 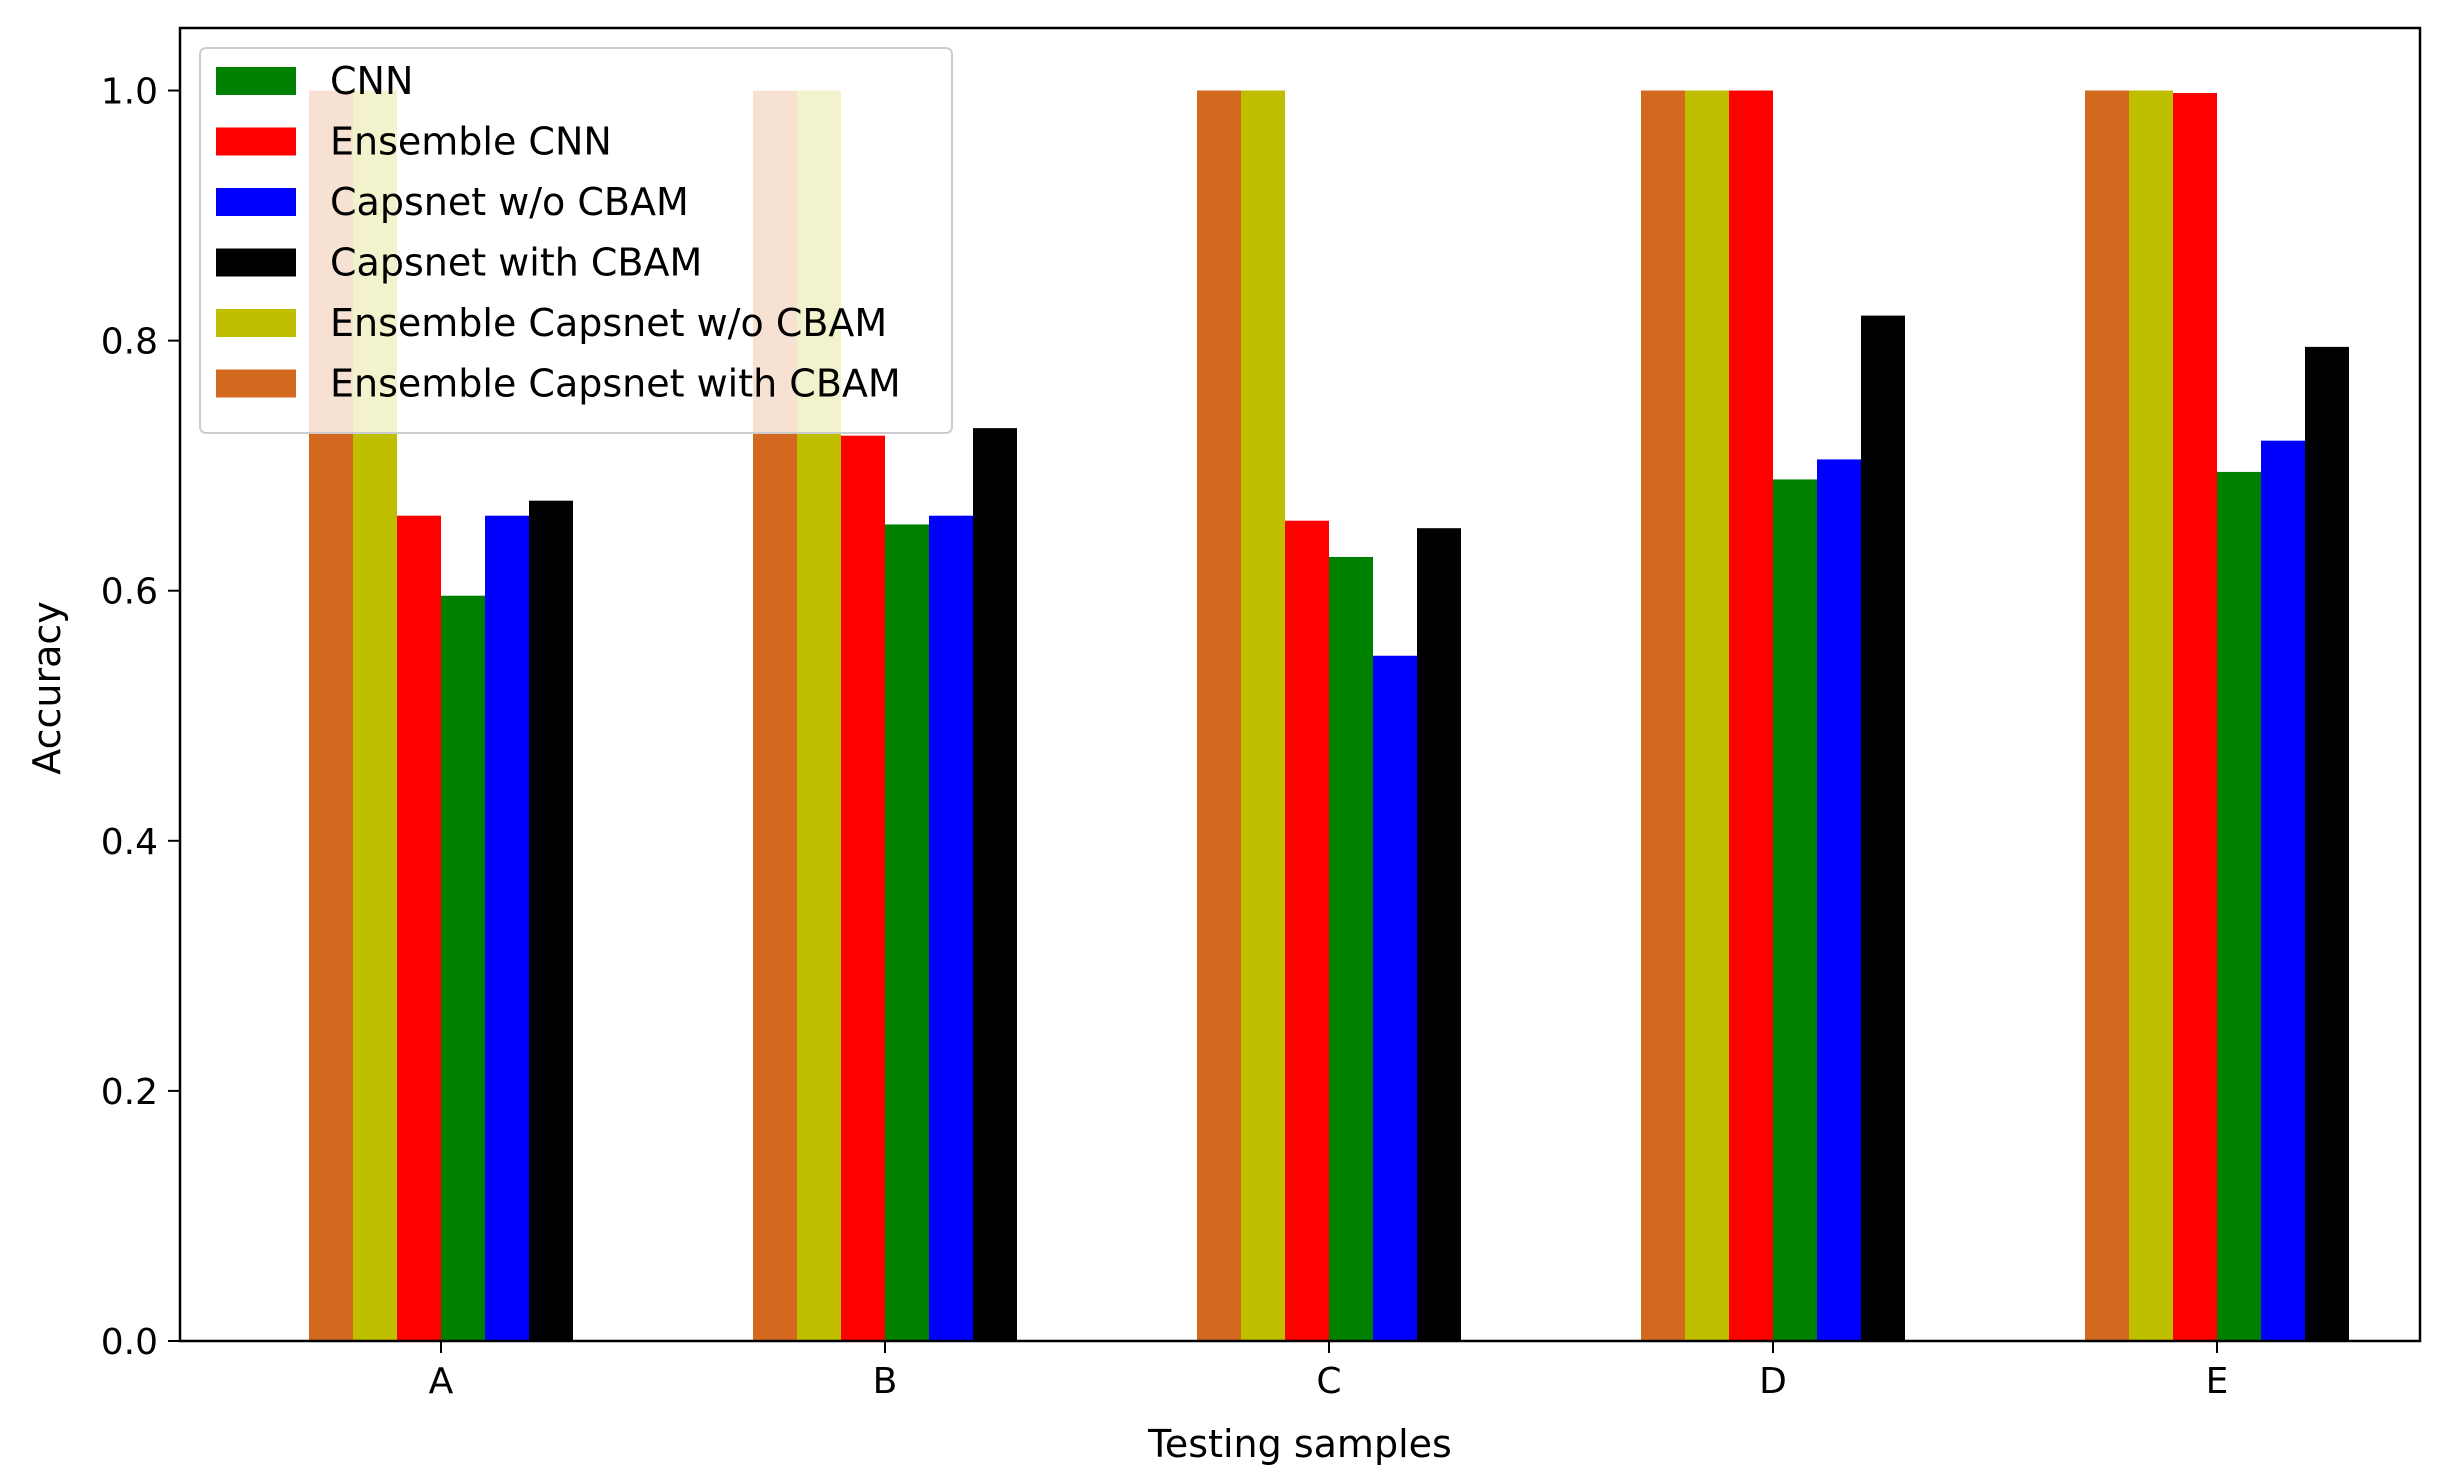 I want to click on x-tick-label: E, so click(x=2217, y=1381).